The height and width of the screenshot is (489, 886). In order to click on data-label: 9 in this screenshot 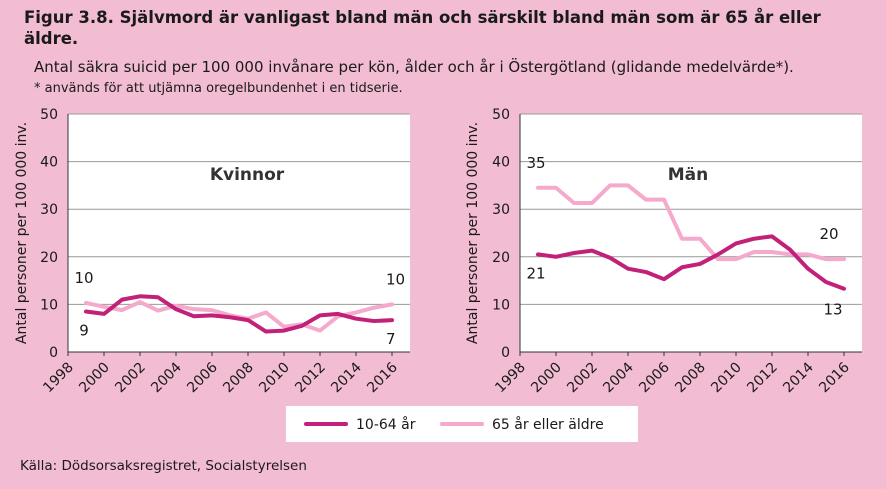, I will do `click(84, 331)`.